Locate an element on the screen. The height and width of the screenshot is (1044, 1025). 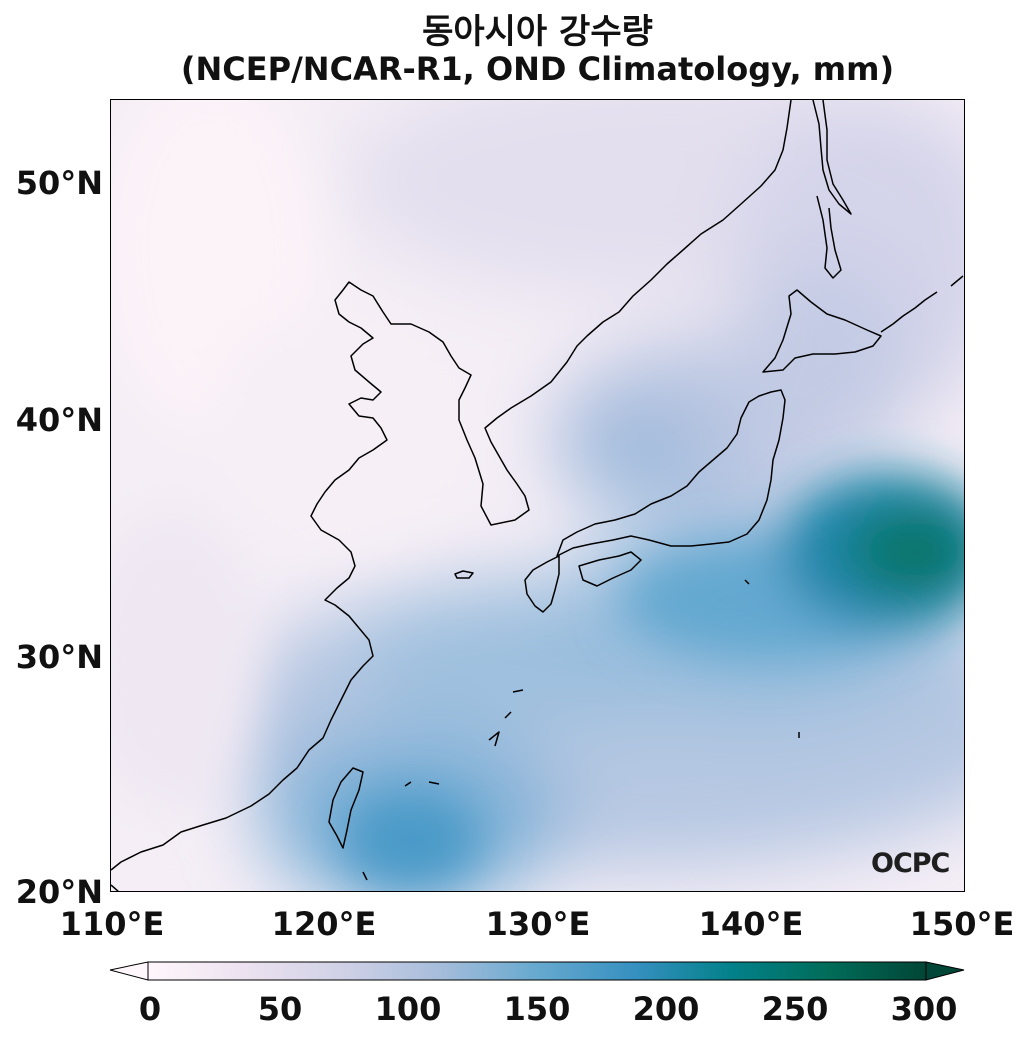
small-islands is located at coordinates (772, 658).